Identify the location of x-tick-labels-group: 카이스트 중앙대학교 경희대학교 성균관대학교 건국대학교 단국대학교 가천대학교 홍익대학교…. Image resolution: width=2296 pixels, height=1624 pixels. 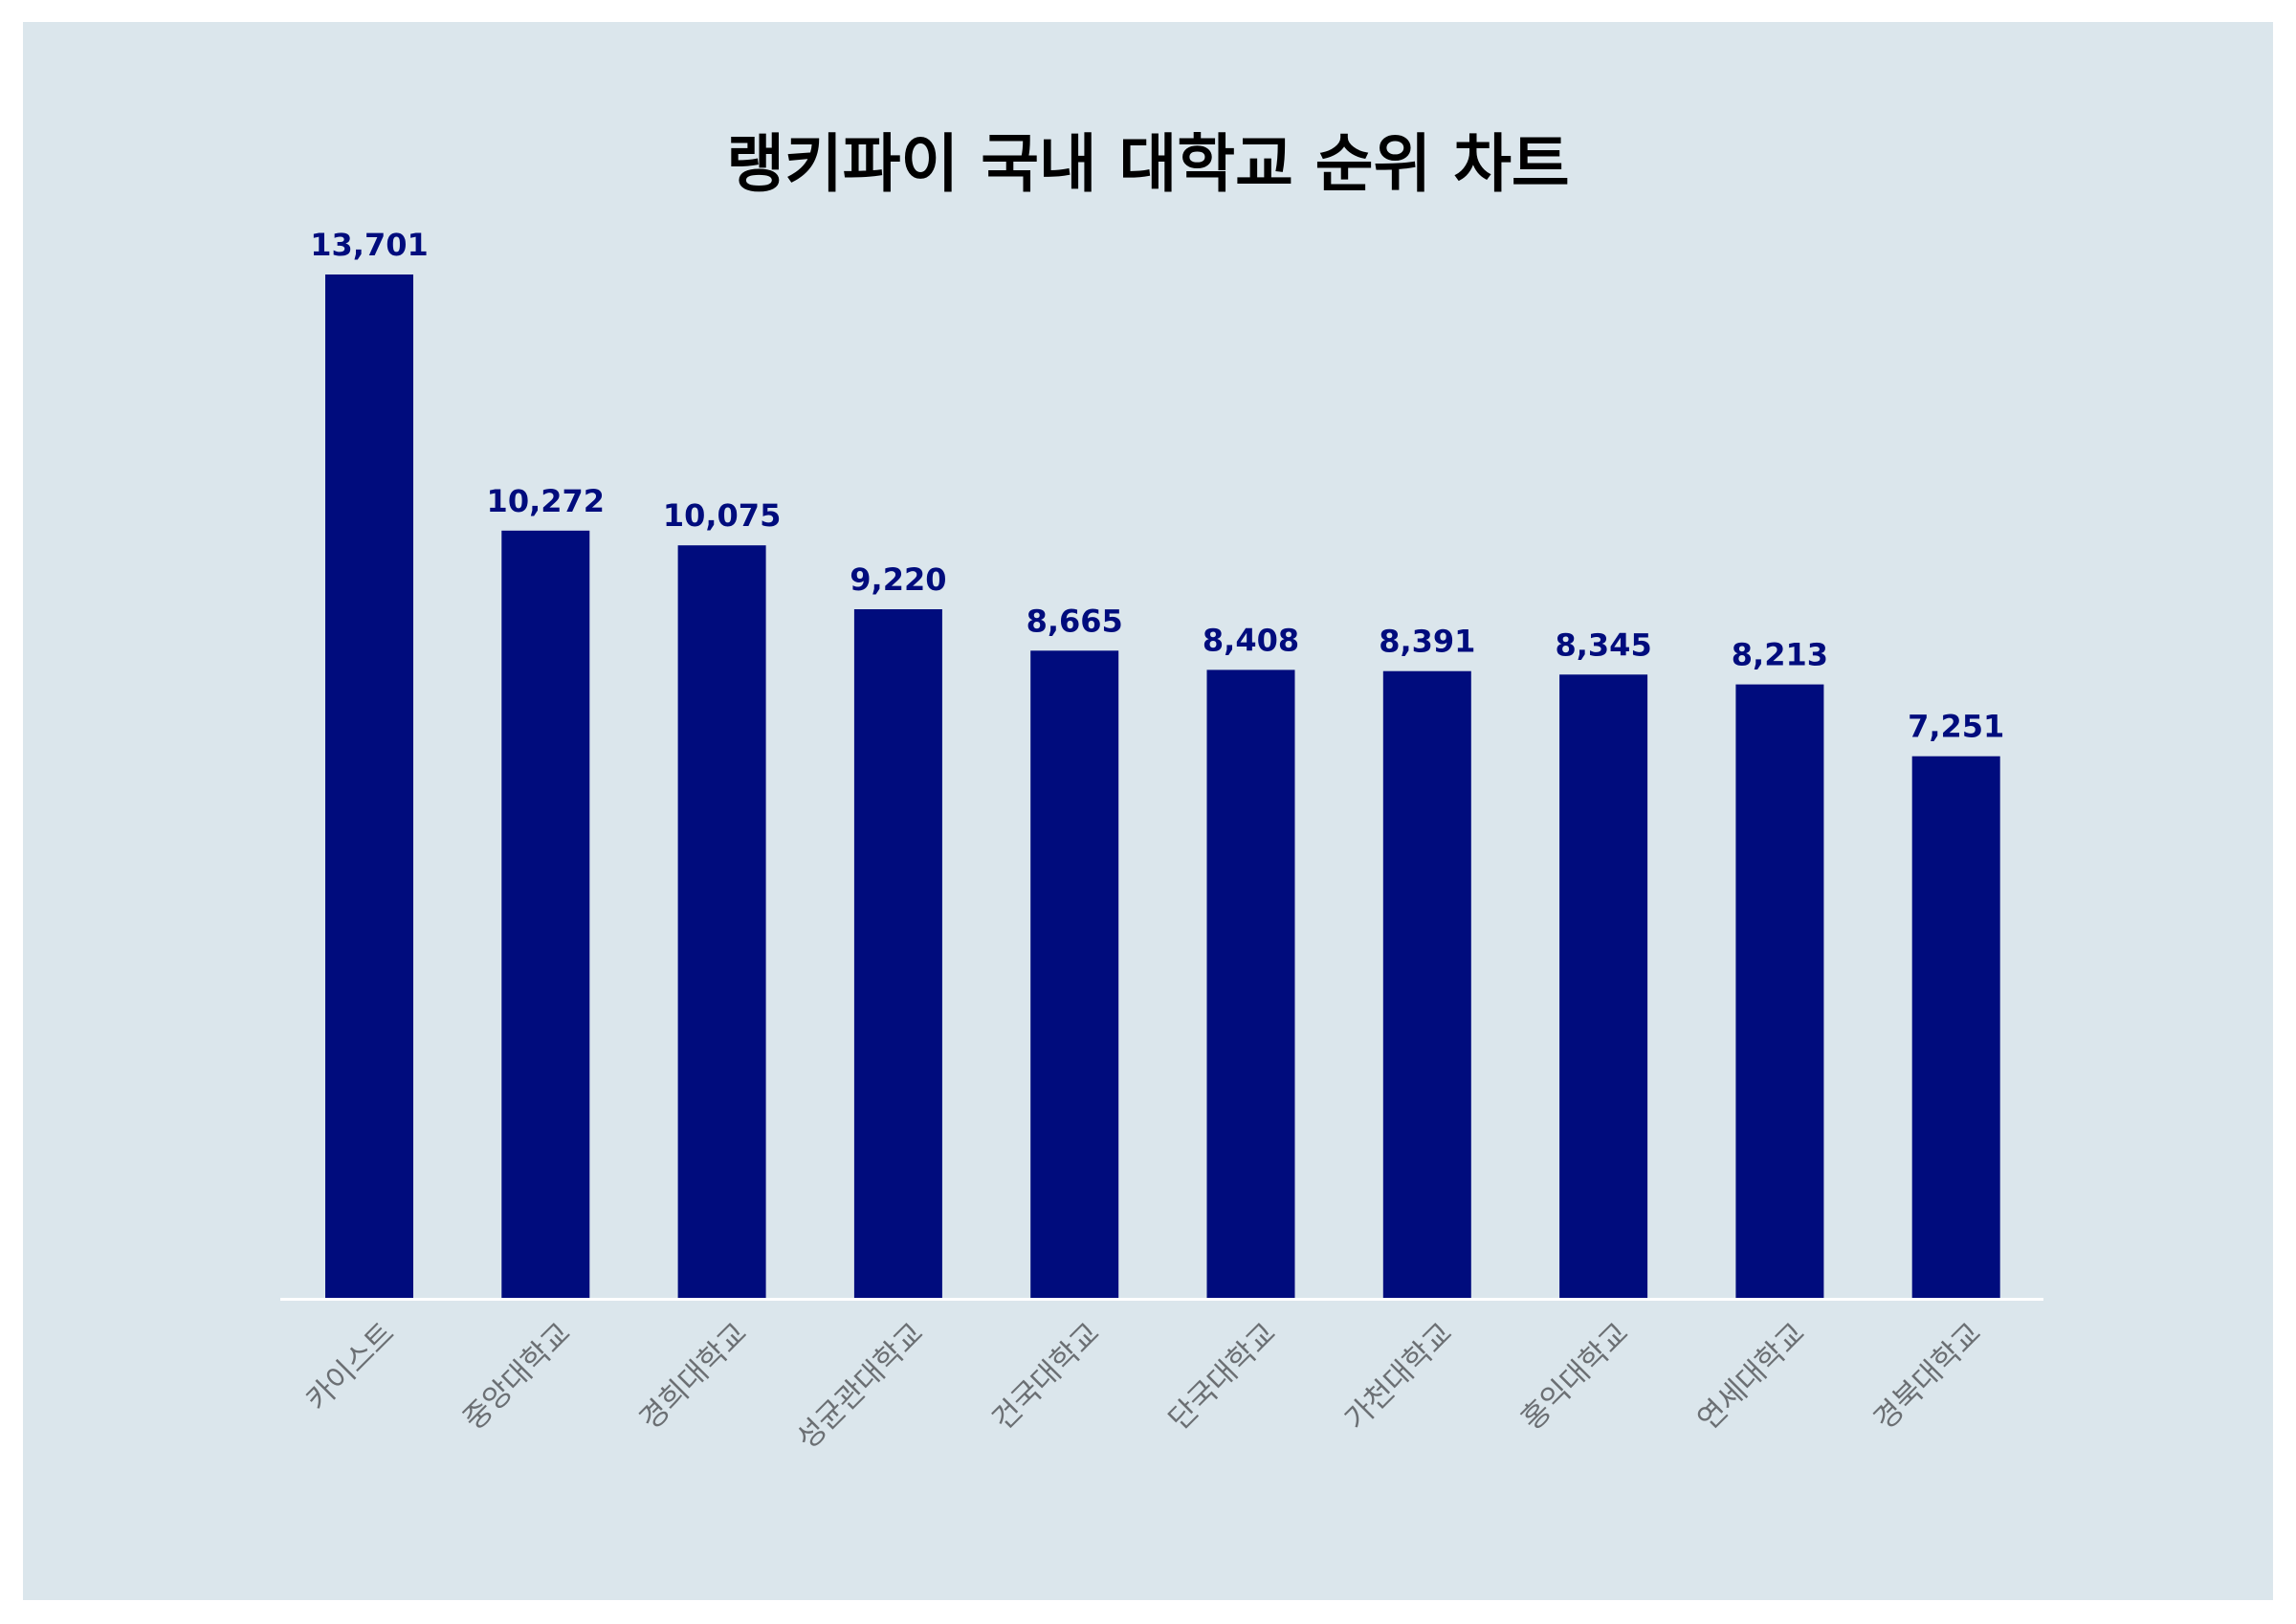
(1143, 1386).